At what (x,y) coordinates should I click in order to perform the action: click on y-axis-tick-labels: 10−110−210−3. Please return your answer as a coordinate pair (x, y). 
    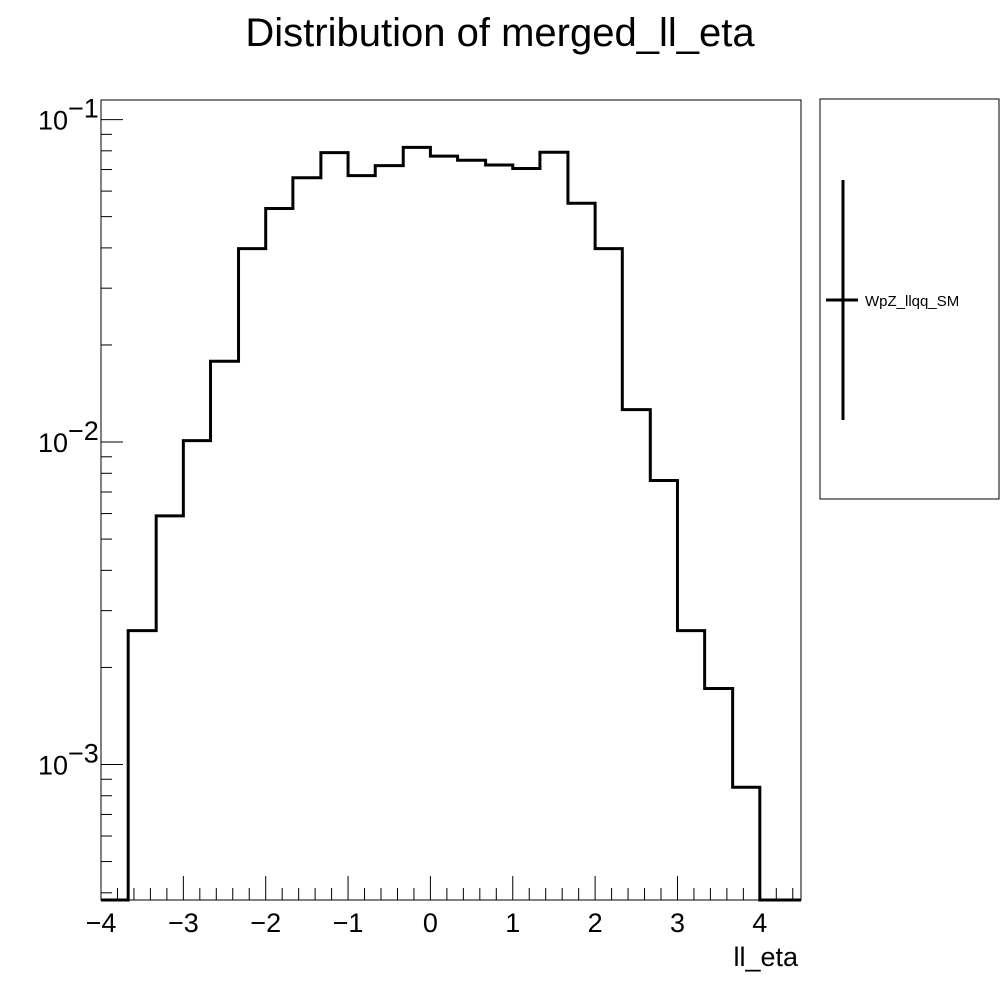
    Looking at the image, I should click on (68, 437).